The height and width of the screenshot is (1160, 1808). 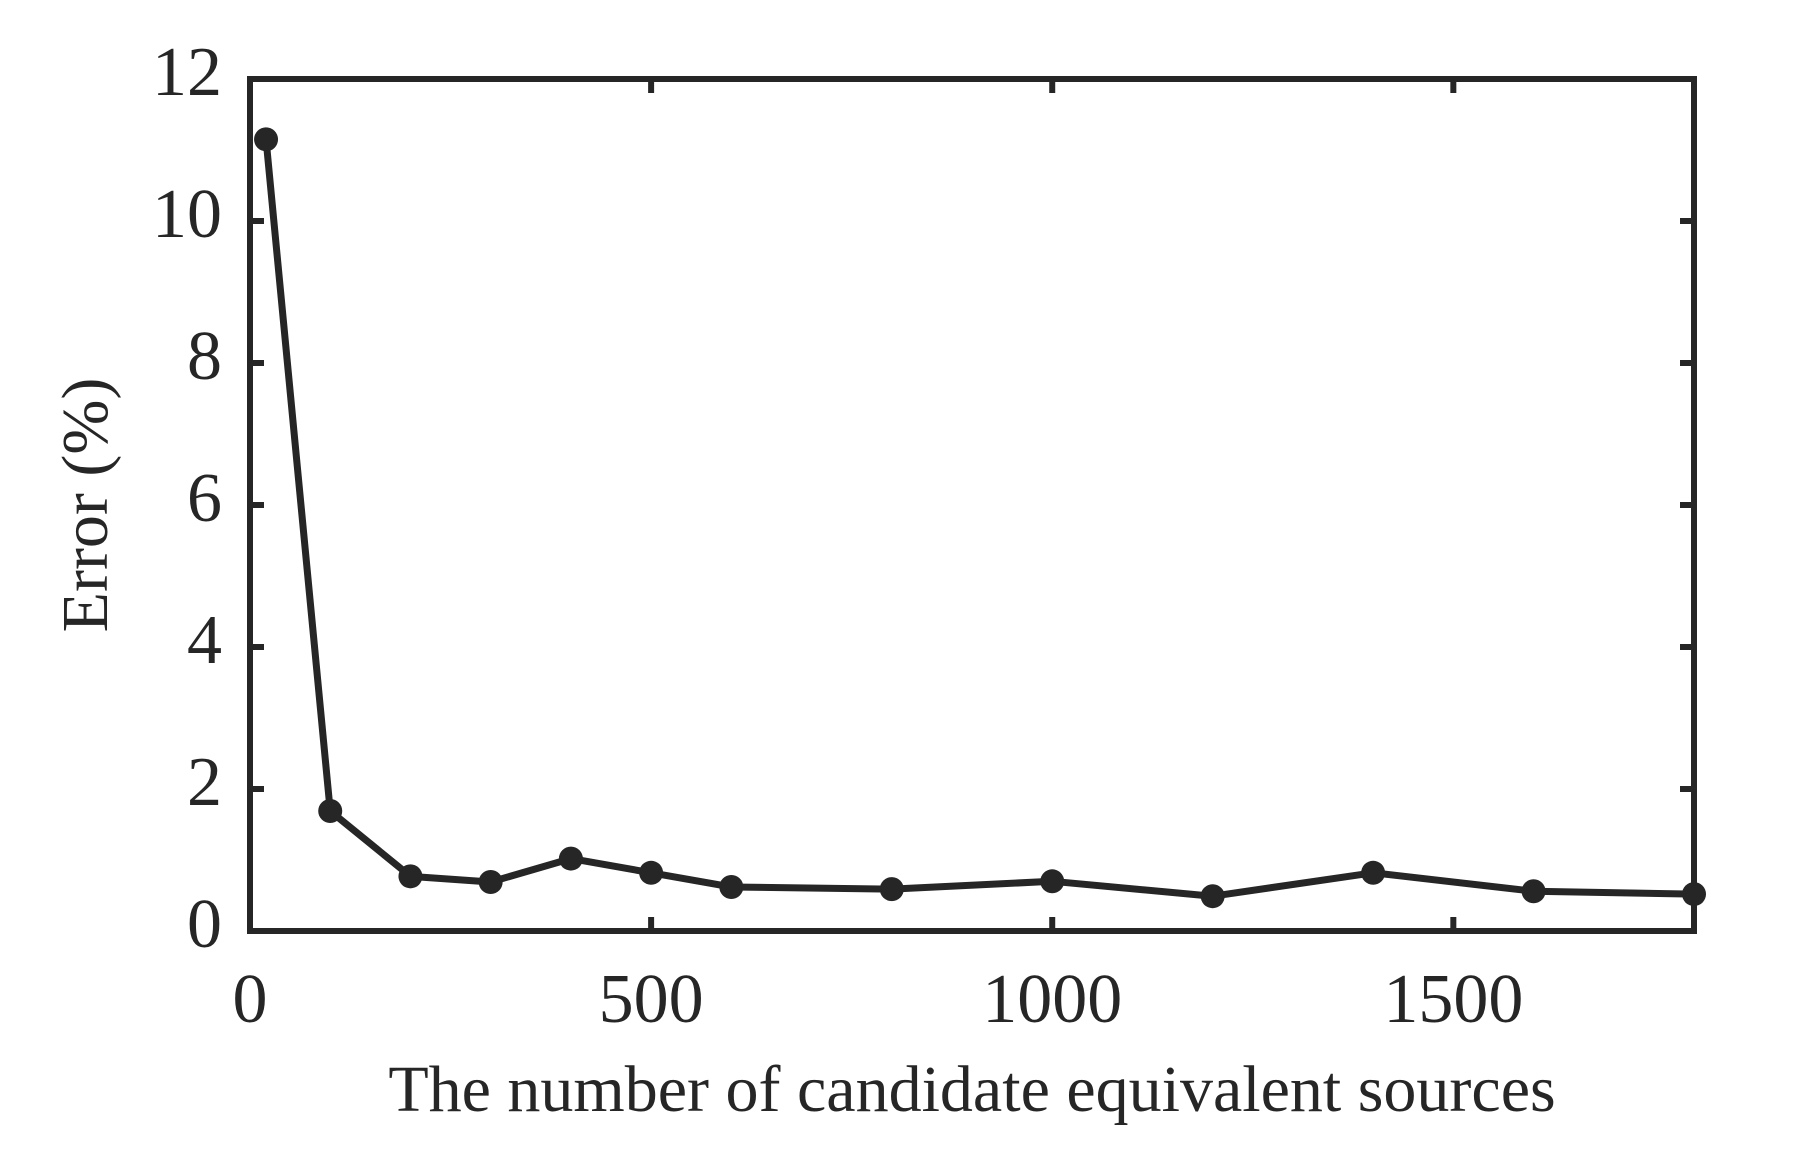 I want to click on y-tick-label: 0, so click(x=204, y=924).